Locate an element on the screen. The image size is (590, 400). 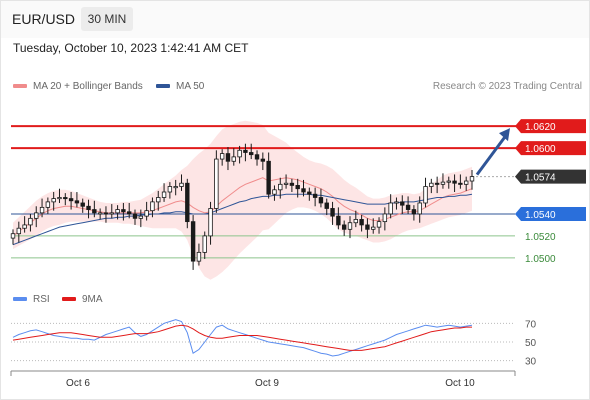
legend-rsi-label: RSI is located at coordinates (41, 299).